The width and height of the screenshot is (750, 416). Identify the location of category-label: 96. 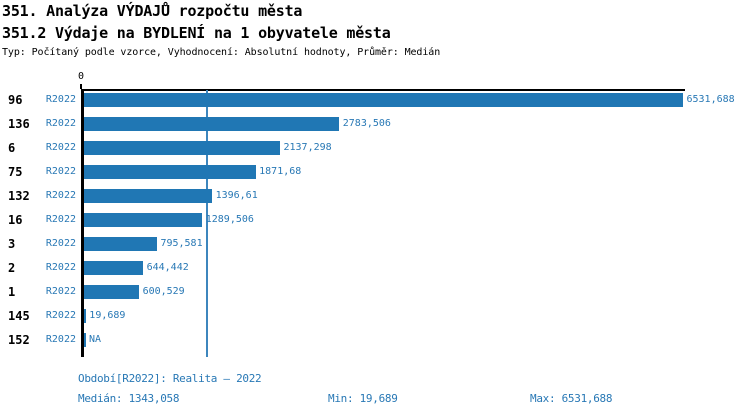
(15, 100).